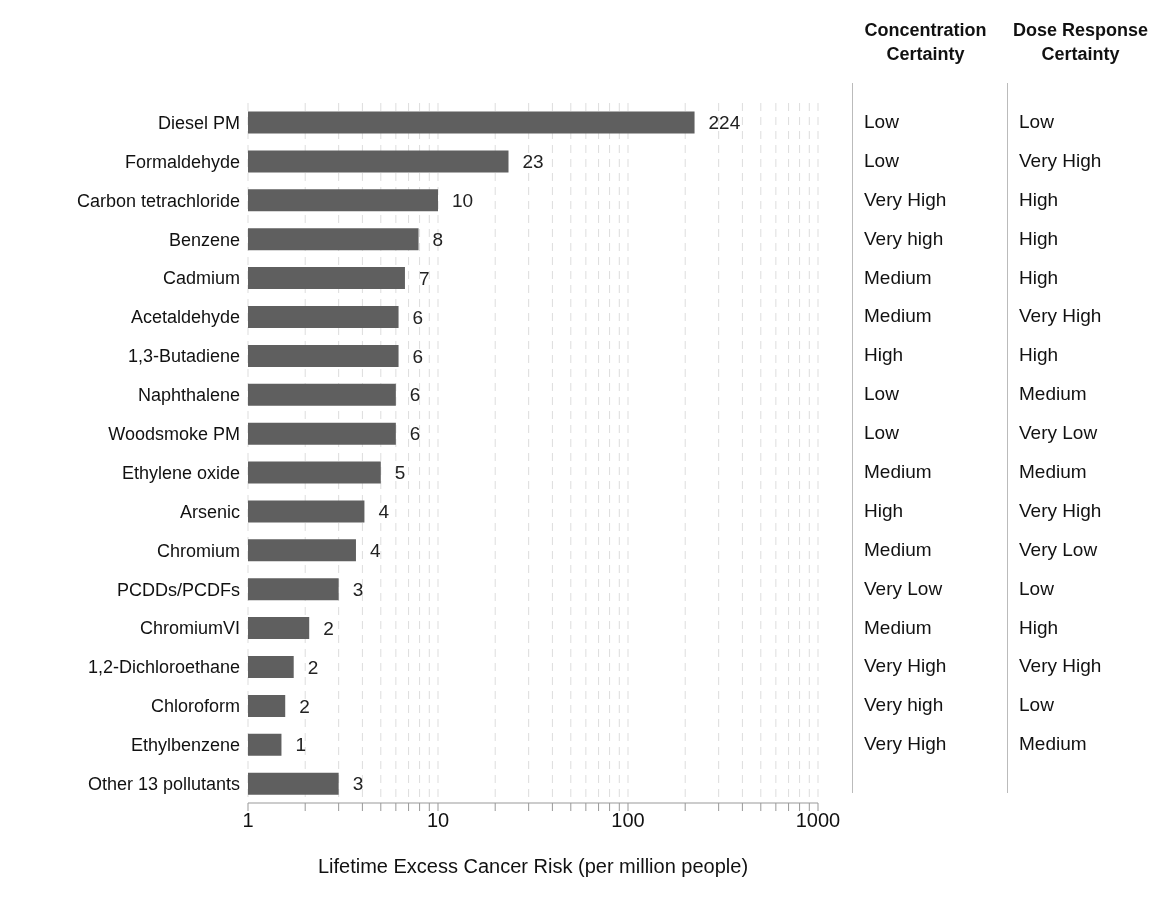  I want to click on y-tick-label: PCDDs/PCDFs, so click(178, 589).